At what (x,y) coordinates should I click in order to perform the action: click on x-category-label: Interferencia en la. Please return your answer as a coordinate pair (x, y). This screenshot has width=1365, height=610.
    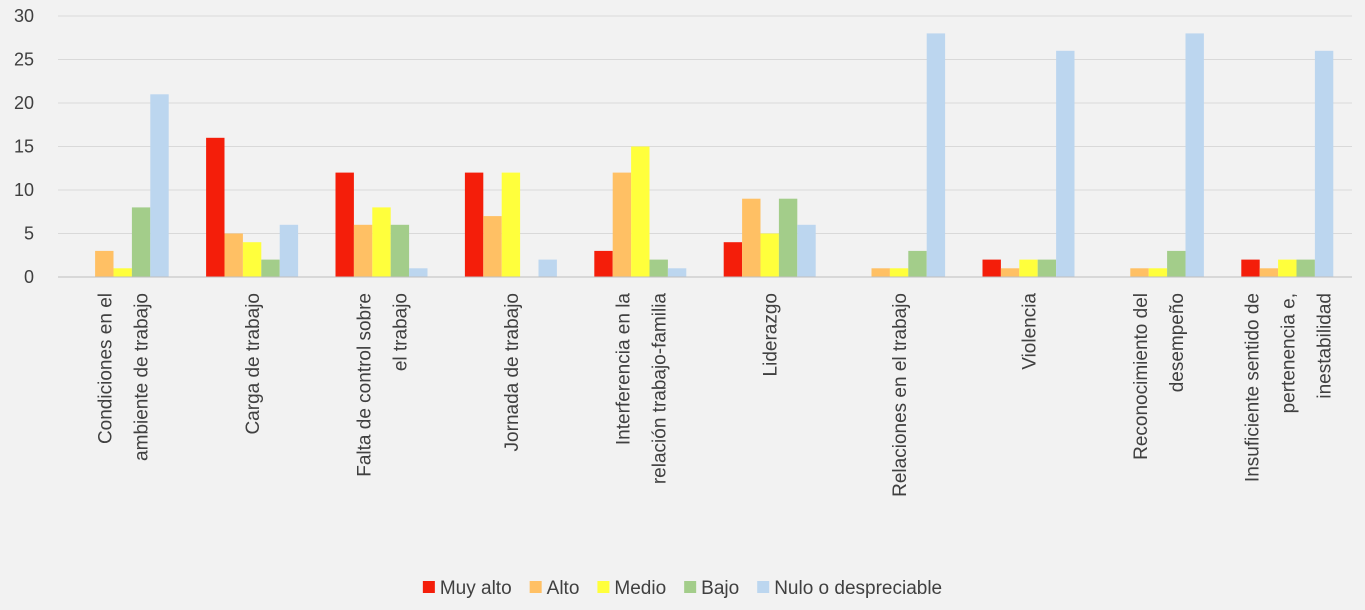
    Looking at the image, I should click on (623, 369).